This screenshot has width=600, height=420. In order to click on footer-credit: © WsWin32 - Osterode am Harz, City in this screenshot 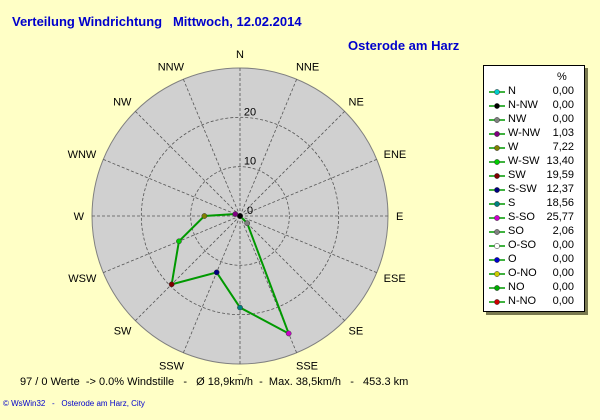, I will do `click(74, 403)`.